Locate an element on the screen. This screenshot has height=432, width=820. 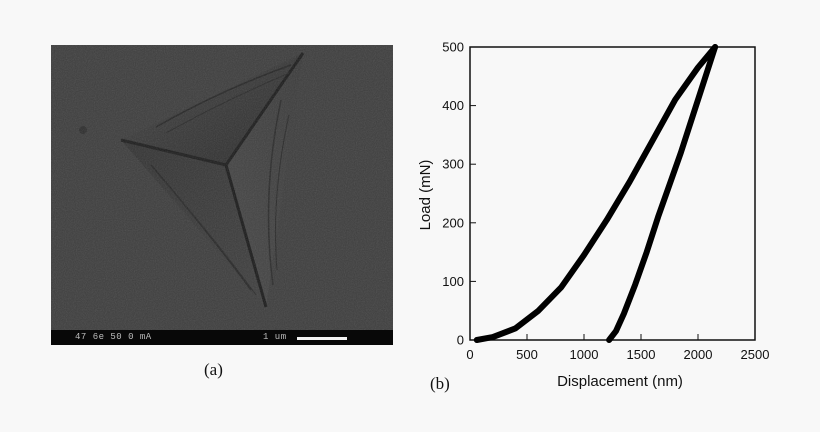
x-axis: 0 500 1000 1500 2000 2500 is located at coordinates (617, 348).